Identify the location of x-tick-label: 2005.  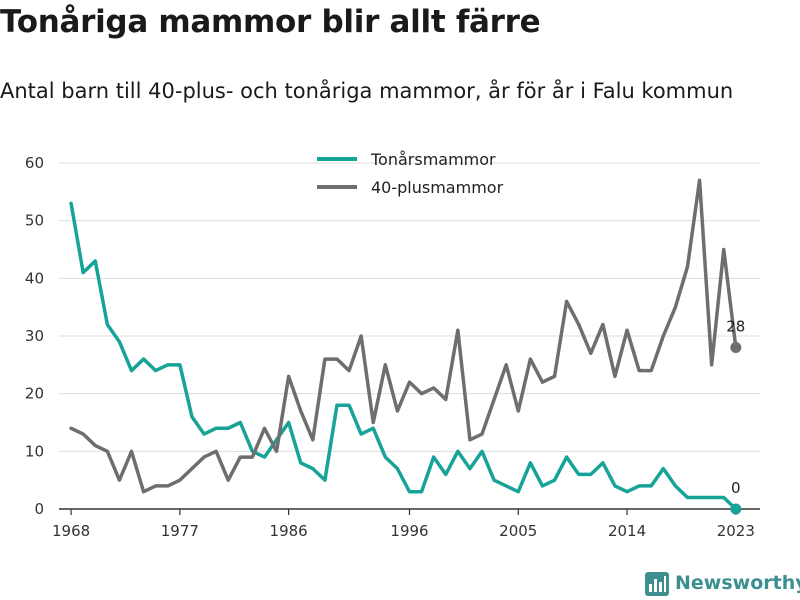
(518, 531).